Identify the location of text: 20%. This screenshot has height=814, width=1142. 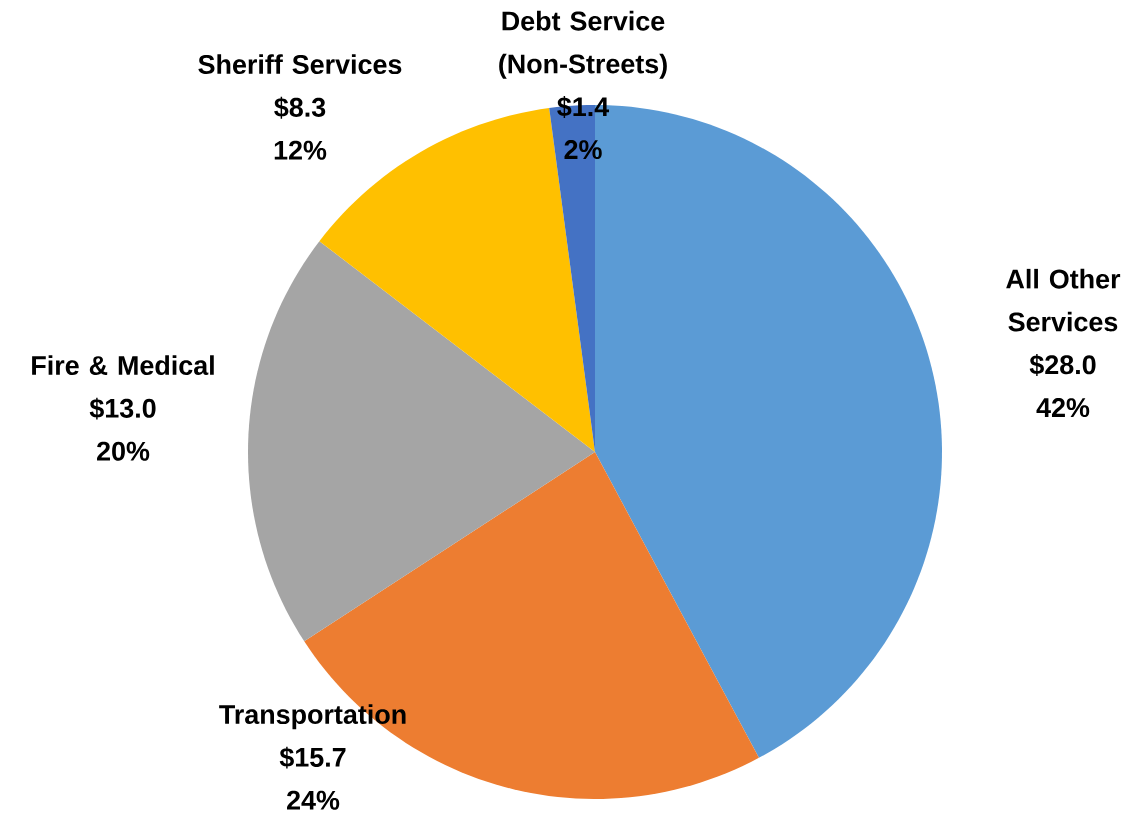
(123, 451).